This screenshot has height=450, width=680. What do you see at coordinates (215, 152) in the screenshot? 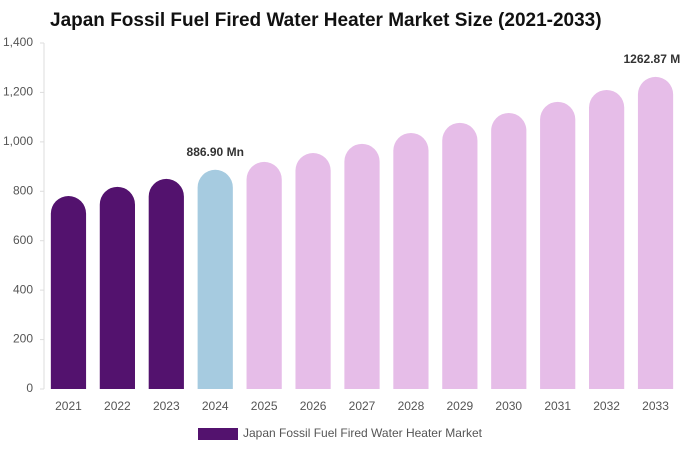
I see `value-label: 886.90 Mn` at bounding box center [215, 152].